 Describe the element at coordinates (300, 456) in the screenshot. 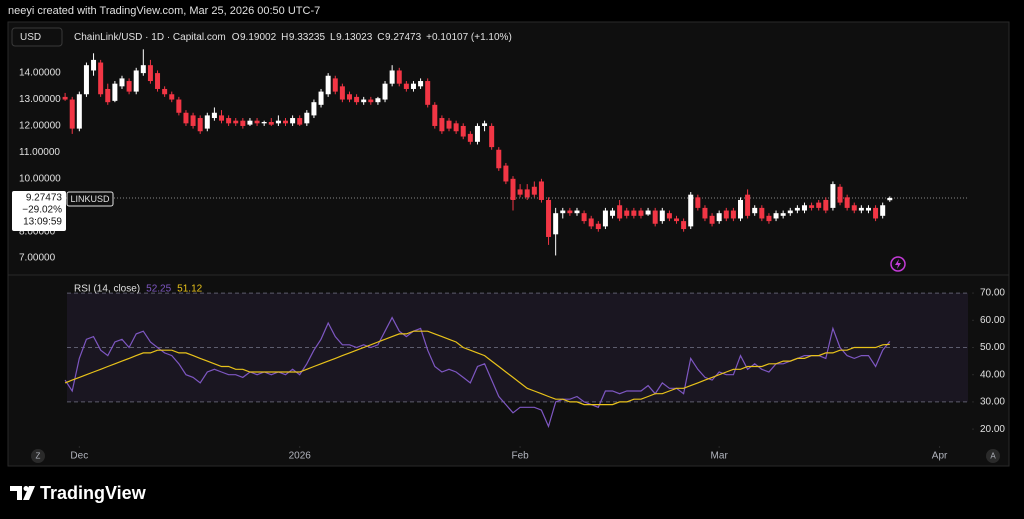

I see `x-tick-label: 2026` at that location.